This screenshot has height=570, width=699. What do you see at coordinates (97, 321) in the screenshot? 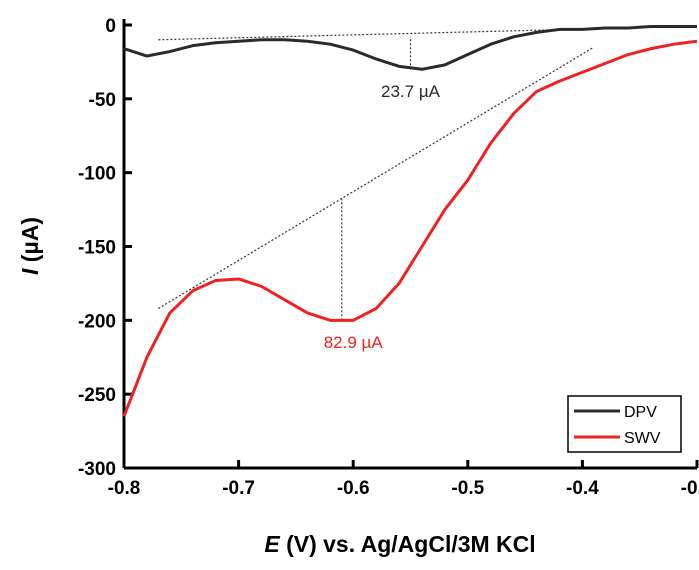
I see `y-tick-label: -200` at bounding box center [97, 321].